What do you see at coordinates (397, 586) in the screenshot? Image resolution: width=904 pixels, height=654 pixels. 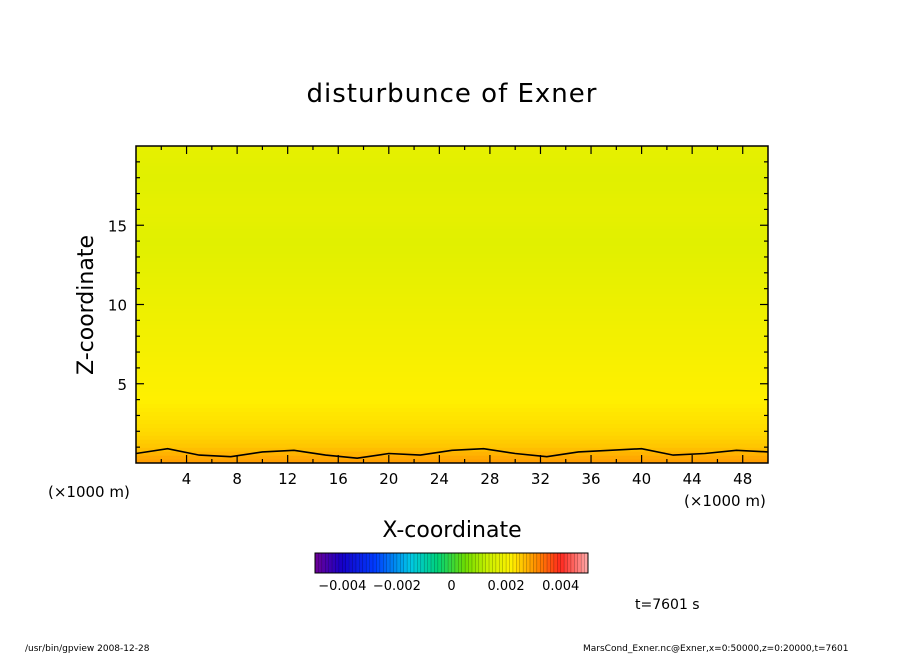 I see `colorbar-tick-label: −0.002` at bounding box center [397, 586].